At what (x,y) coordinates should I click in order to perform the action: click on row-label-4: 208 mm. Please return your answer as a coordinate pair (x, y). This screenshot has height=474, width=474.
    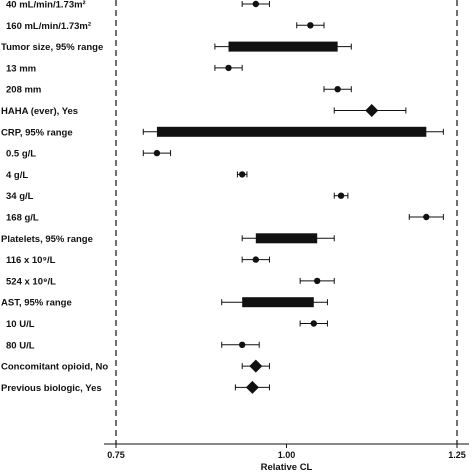
    Looking at the image, I should click on (23, 90).